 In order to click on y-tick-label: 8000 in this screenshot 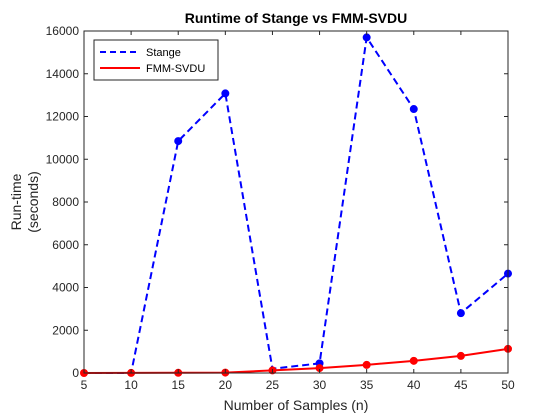, I will do `click(65, 202)`.